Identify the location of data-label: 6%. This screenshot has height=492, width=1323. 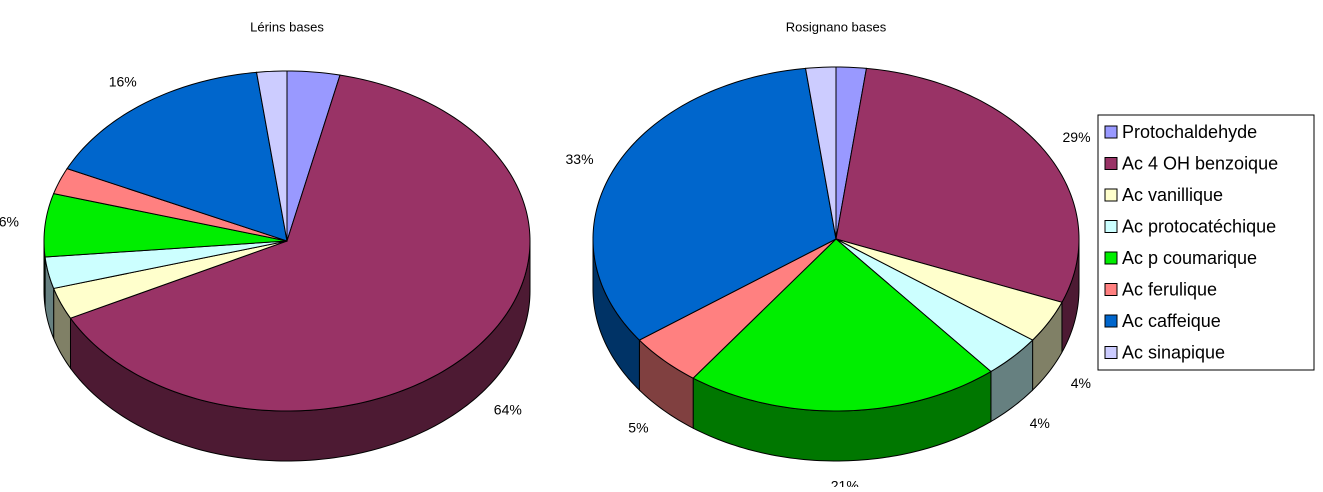
(9, 221).